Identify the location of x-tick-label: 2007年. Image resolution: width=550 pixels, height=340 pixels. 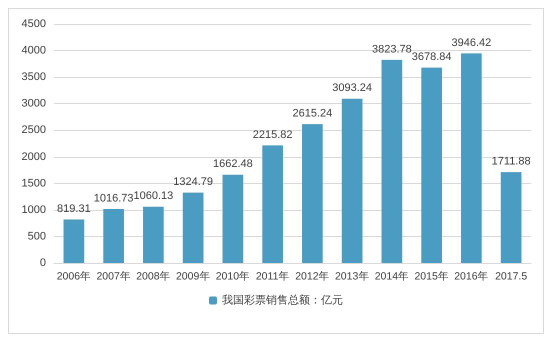
(113, 276).